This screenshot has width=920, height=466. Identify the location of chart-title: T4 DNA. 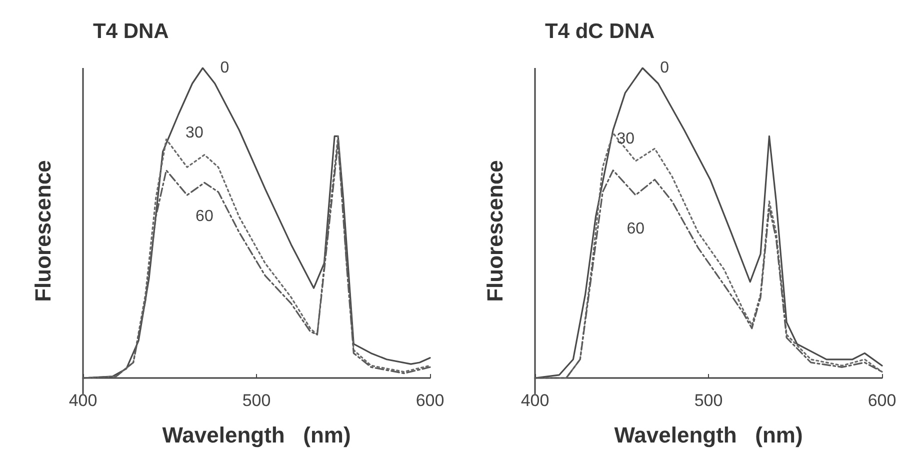
(131, 31).